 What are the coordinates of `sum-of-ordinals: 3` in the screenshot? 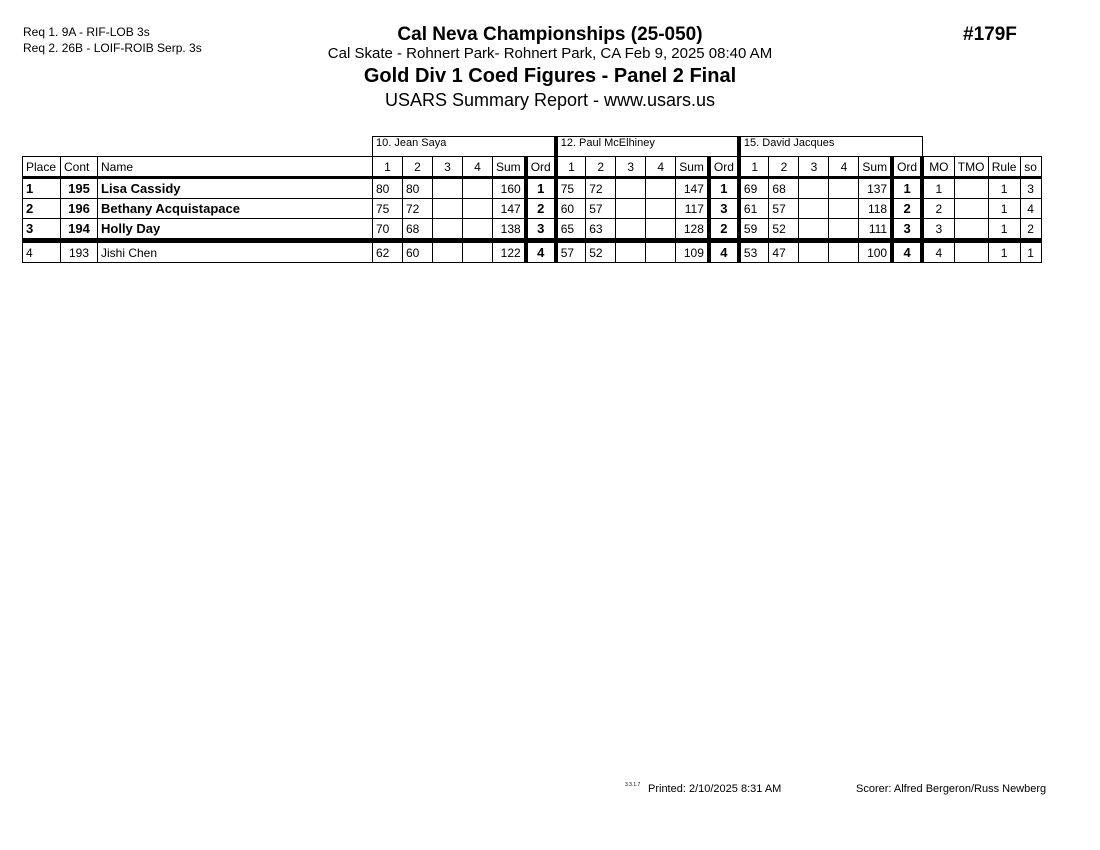 It's located at (1030, 188).